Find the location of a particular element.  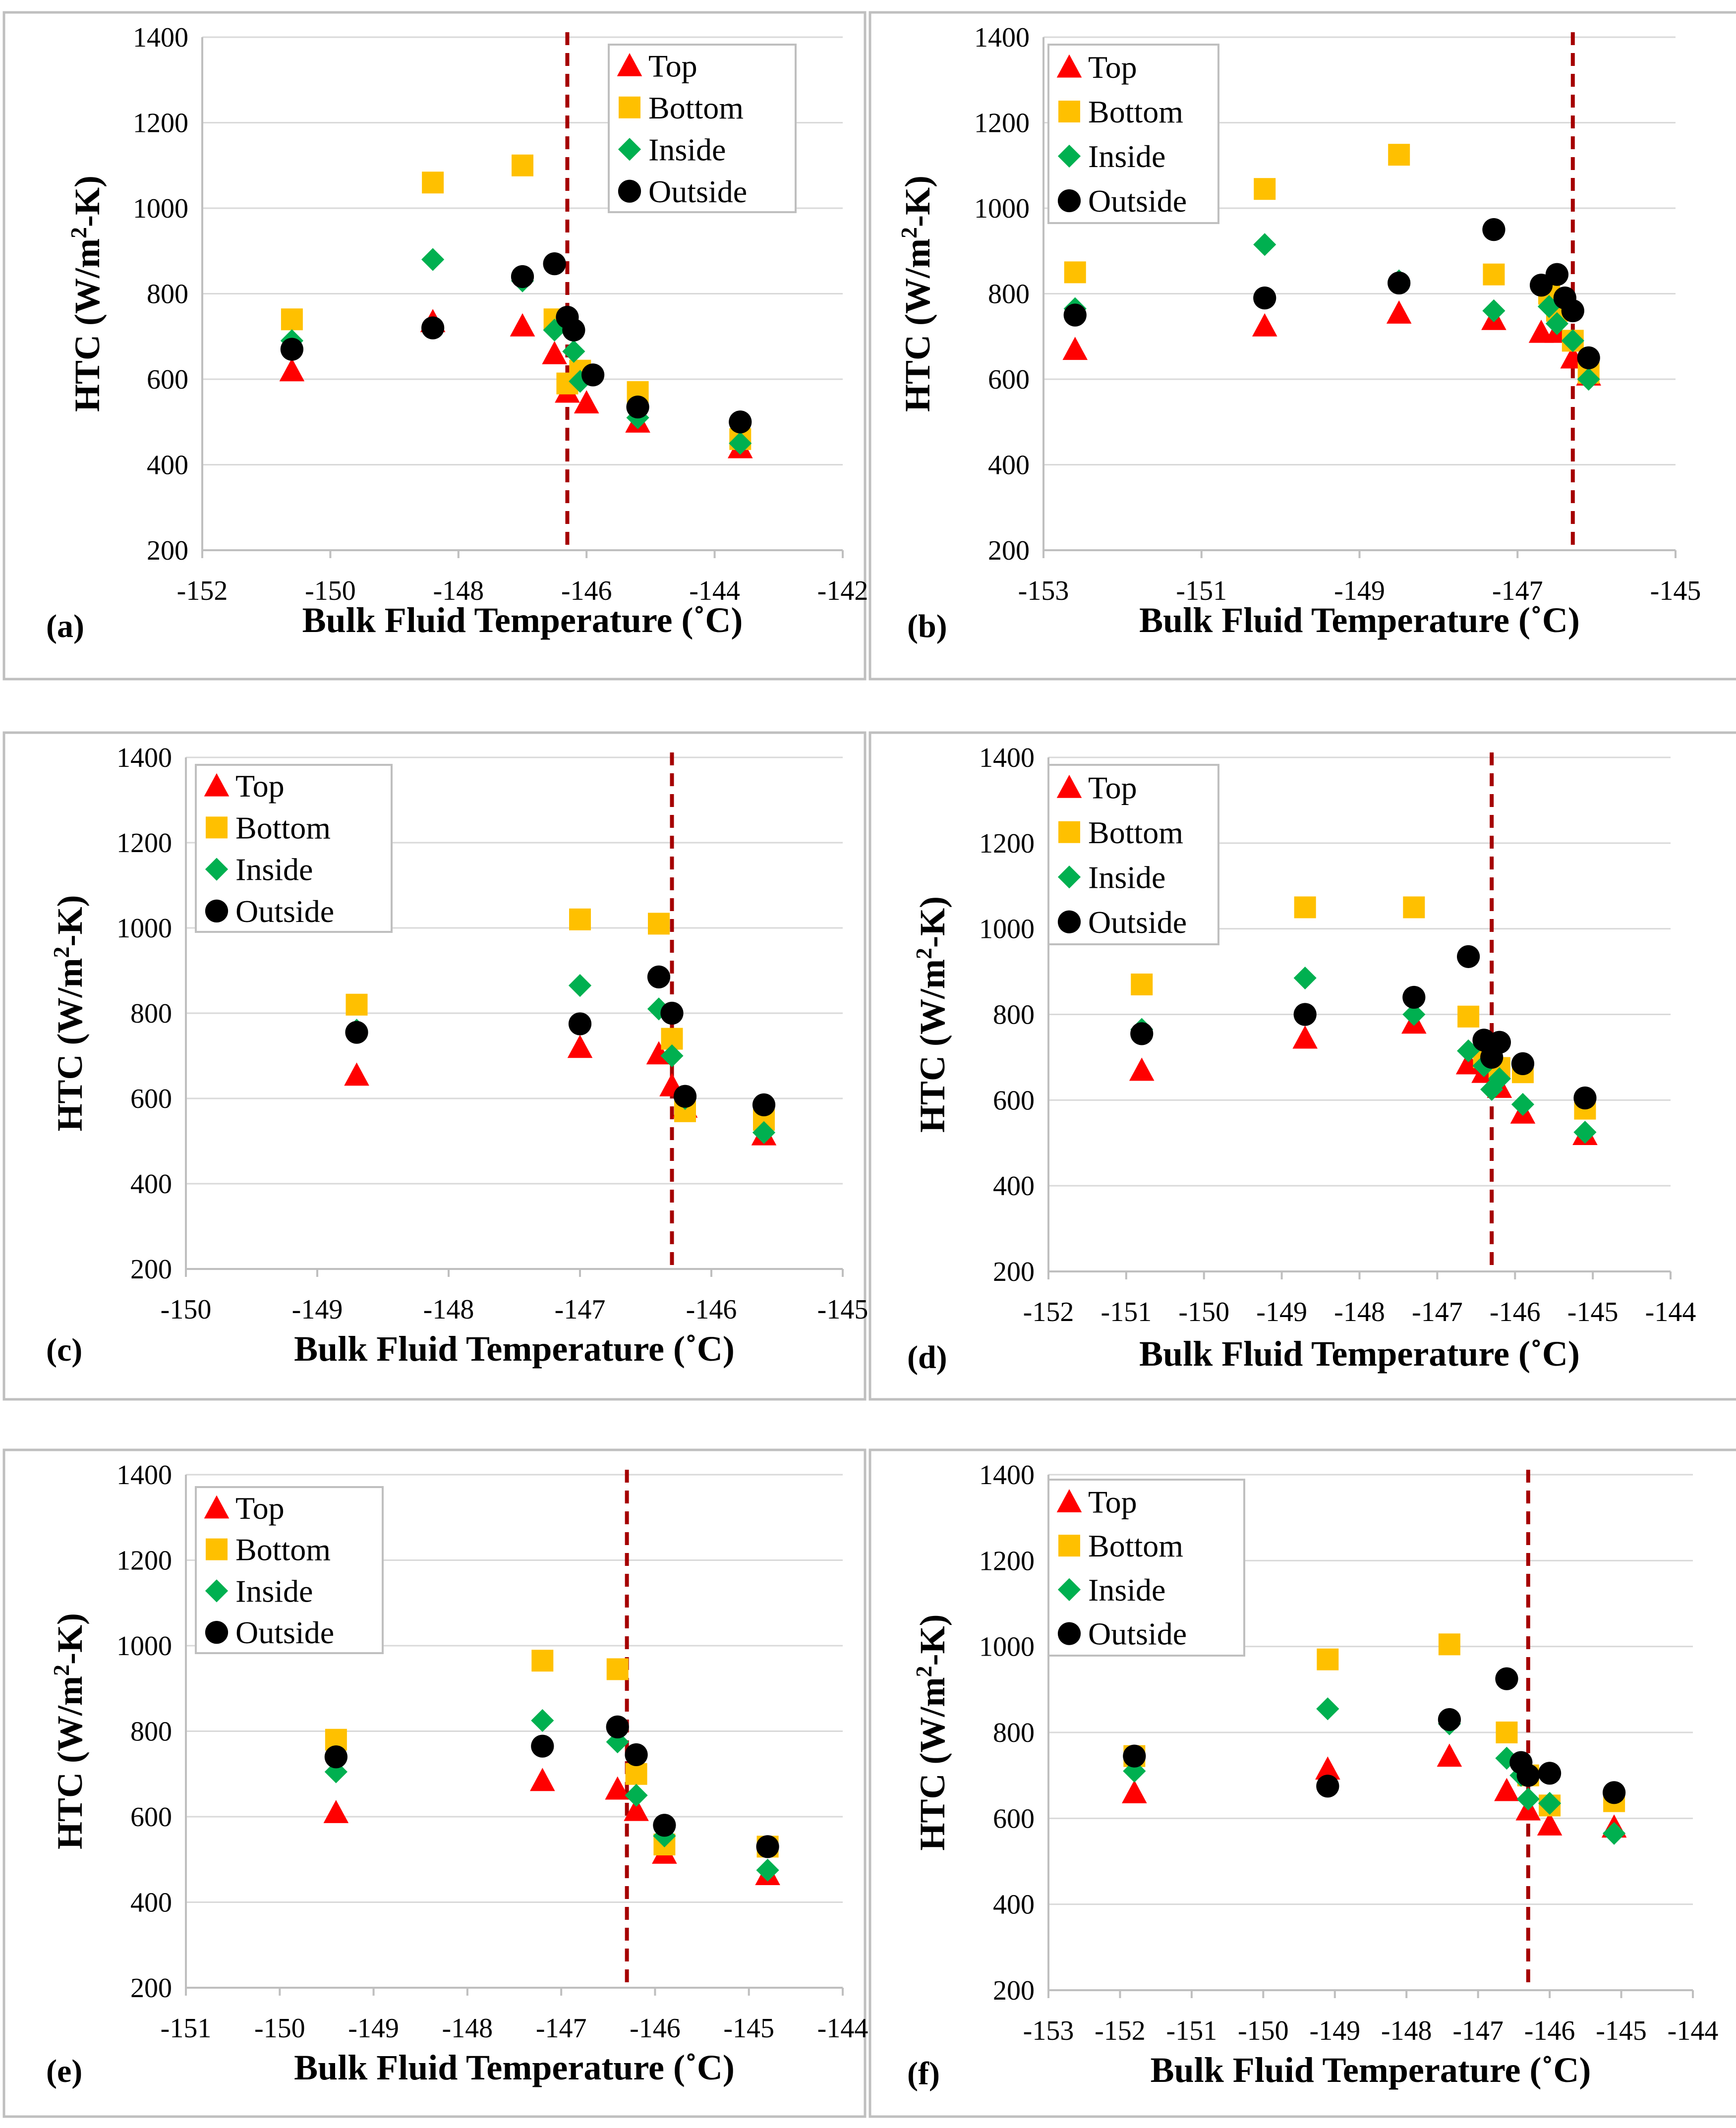

legend-label-inside: Inside is located at coordinates (1126, 157).